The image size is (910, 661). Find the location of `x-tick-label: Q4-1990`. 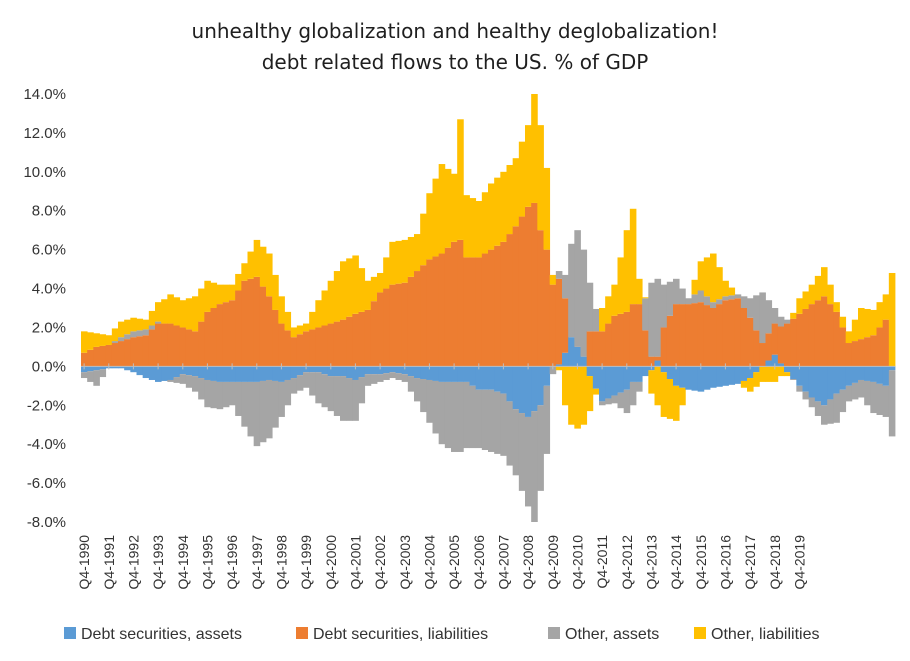

x-tick-label: Q4-1990 is located at coordinates (84, 562).